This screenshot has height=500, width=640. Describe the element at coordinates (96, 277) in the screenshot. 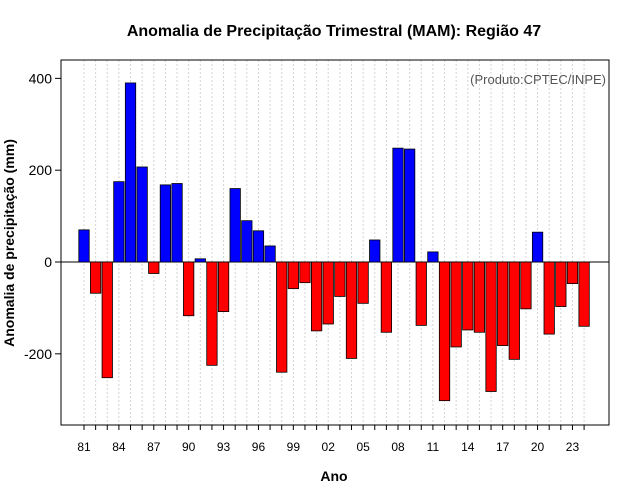

I see `bar-1982` at that location.